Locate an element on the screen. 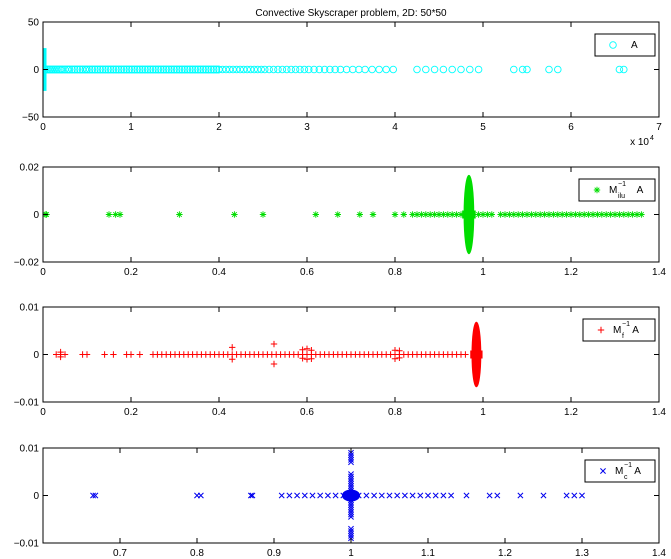  x-tick-label: 1.1 is located at coordinates (428, 553).